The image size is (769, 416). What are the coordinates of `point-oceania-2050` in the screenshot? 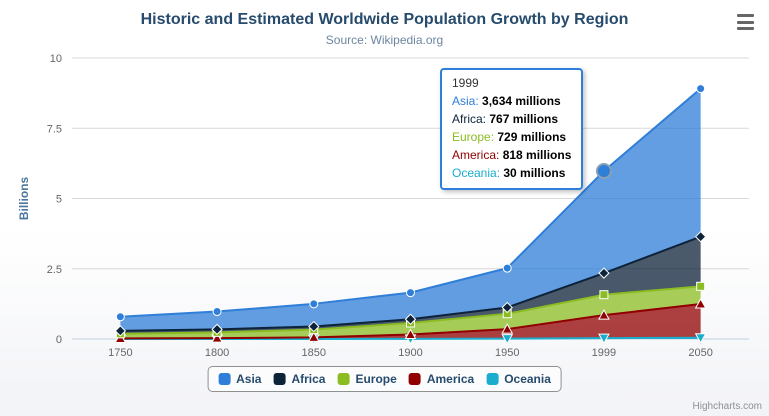 It's located at (700, 338).